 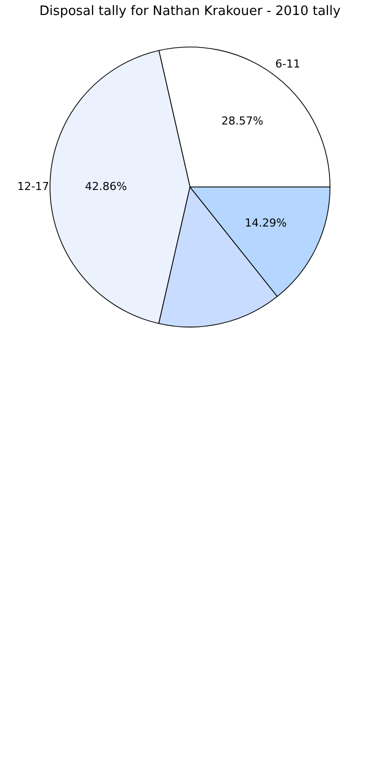 What do you see at coordinates (106, 186) in the screenshot?
I see `data-label: 42.86%` at bounding box center [106, 186].